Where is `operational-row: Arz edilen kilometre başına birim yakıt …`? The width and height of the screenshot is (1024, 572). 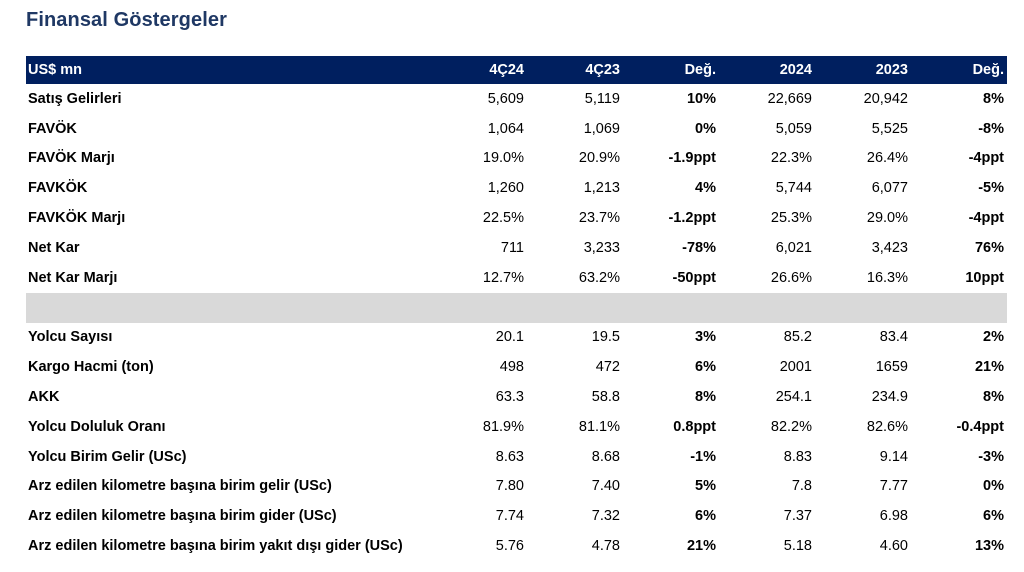
operational-row: Arz edilen kilometre başına birim yakıt … is located at coordinates (516, 546).